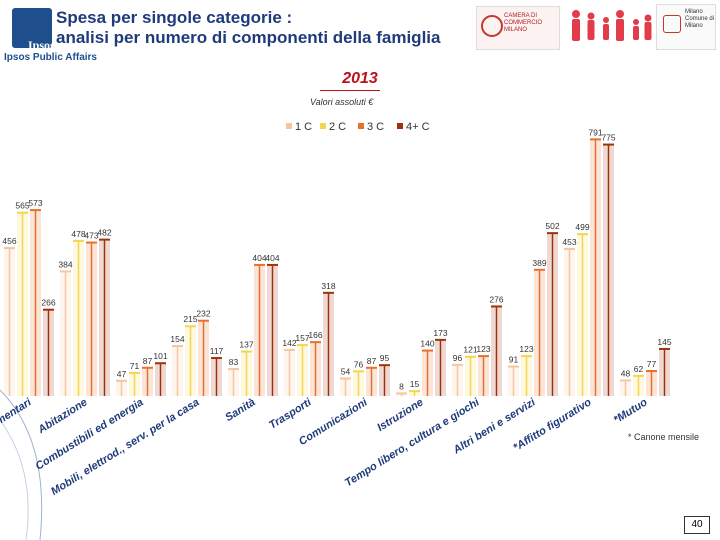 The height and width of the screenshot is (540, 720). What do you see at coordinates (664, 437) in the screenshot?
I see `chart-footnote: * Canone mensile` at bounding box center [664, 437].